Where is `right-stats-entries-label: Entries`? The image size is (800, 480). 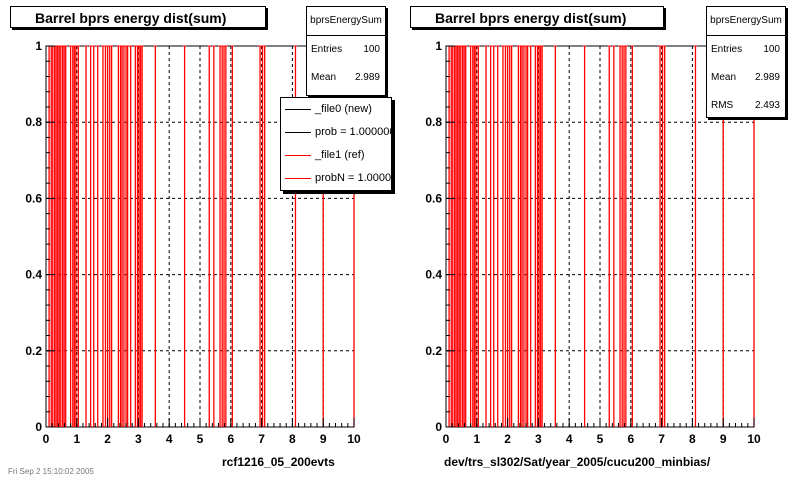
right-stats-entries-label: Entries is located at coordinates (727, 49).